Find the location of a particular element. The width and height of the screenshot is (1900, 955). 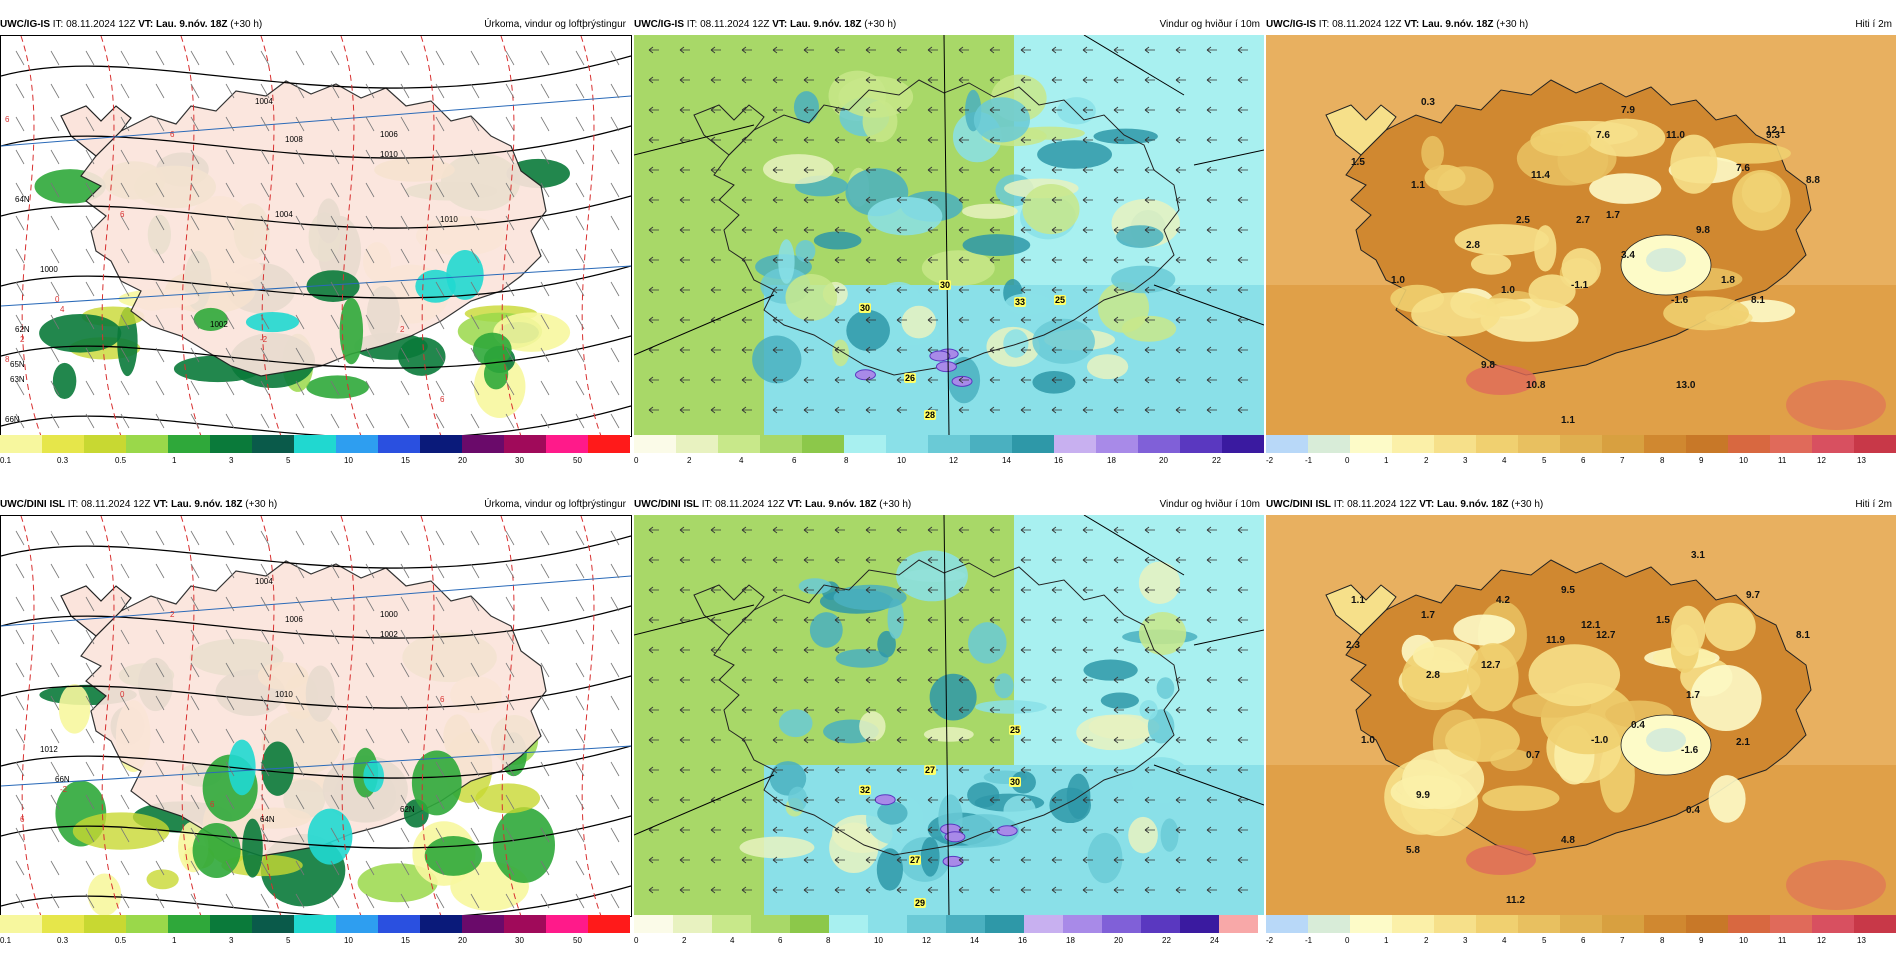

colorbar-tick-label: 13 is located at coordinates (1861, 940).